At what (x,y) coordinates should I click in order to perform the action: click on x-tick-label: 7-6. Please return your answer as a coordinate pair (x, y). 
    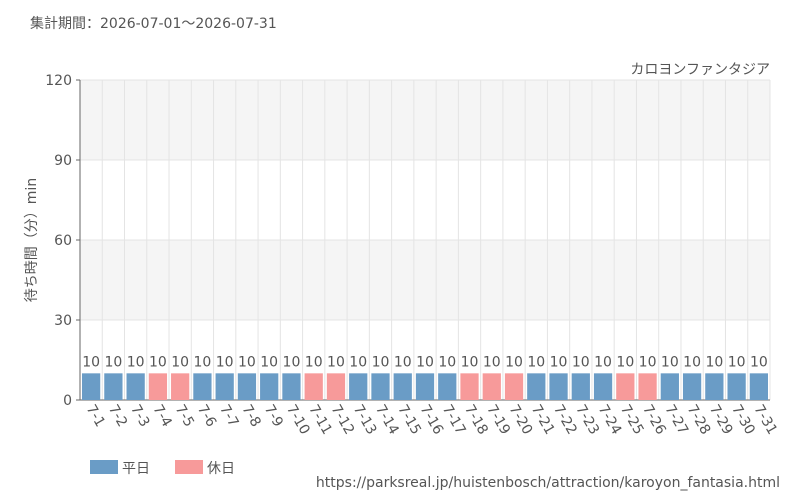
    Looking at the image, I should click on (206, 416).